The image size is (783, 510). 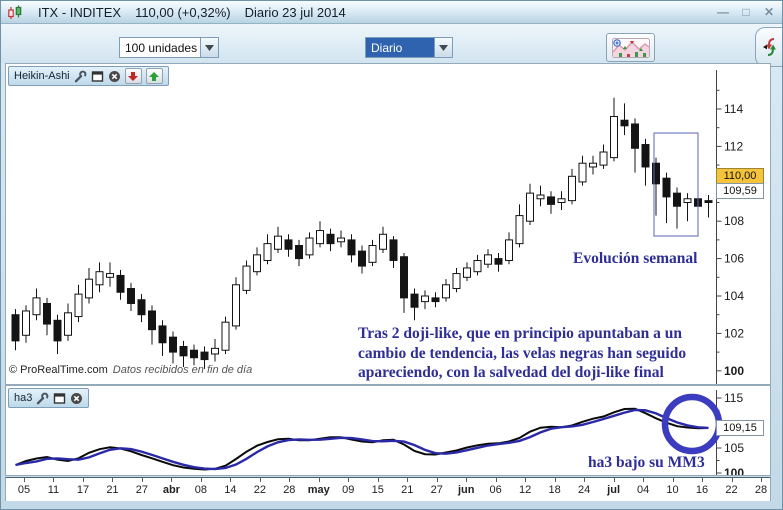 What do you see at coordinates (740, 176) in the screenshot?
I see `last-price-marker: 110,00` at bounding box center [740, 176].